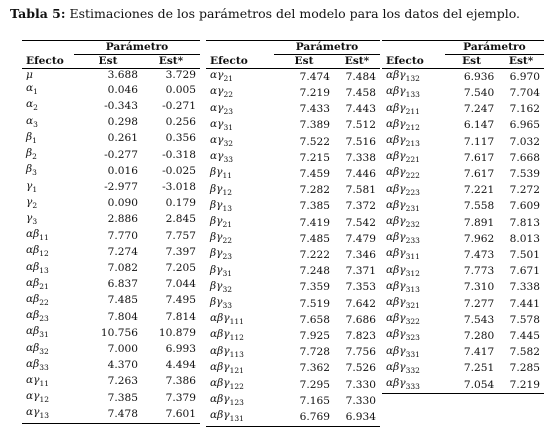 Image resolution: width=544 pixels, height=427 pixels. Describe the element at coordinates (177, 332) in the screenshot. I see `est-star-cell: 10.879` at that location.